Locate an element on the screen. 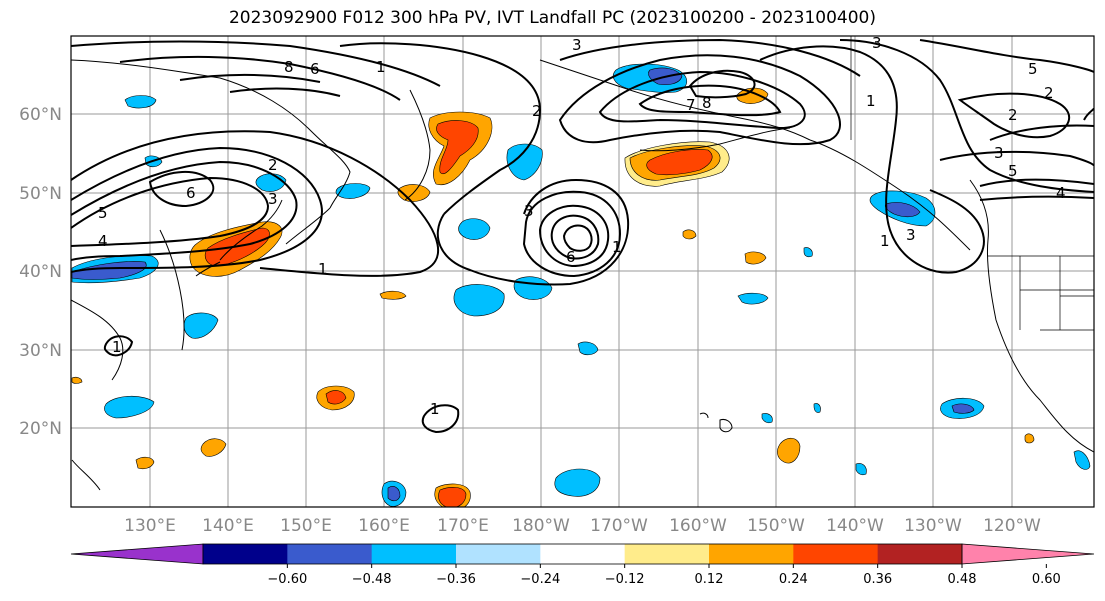 The height and width of the screenshot is (601, 1105). latitude-labels: 60°N 50°N 40°N 30°N 20°N is located at coordinates (40, 272).